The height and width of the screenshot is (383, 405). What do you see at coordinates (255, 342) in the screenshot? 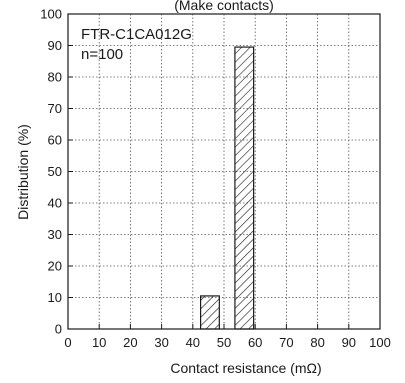
I see `x-tick-label: 60` at bounding box center [255, 342].